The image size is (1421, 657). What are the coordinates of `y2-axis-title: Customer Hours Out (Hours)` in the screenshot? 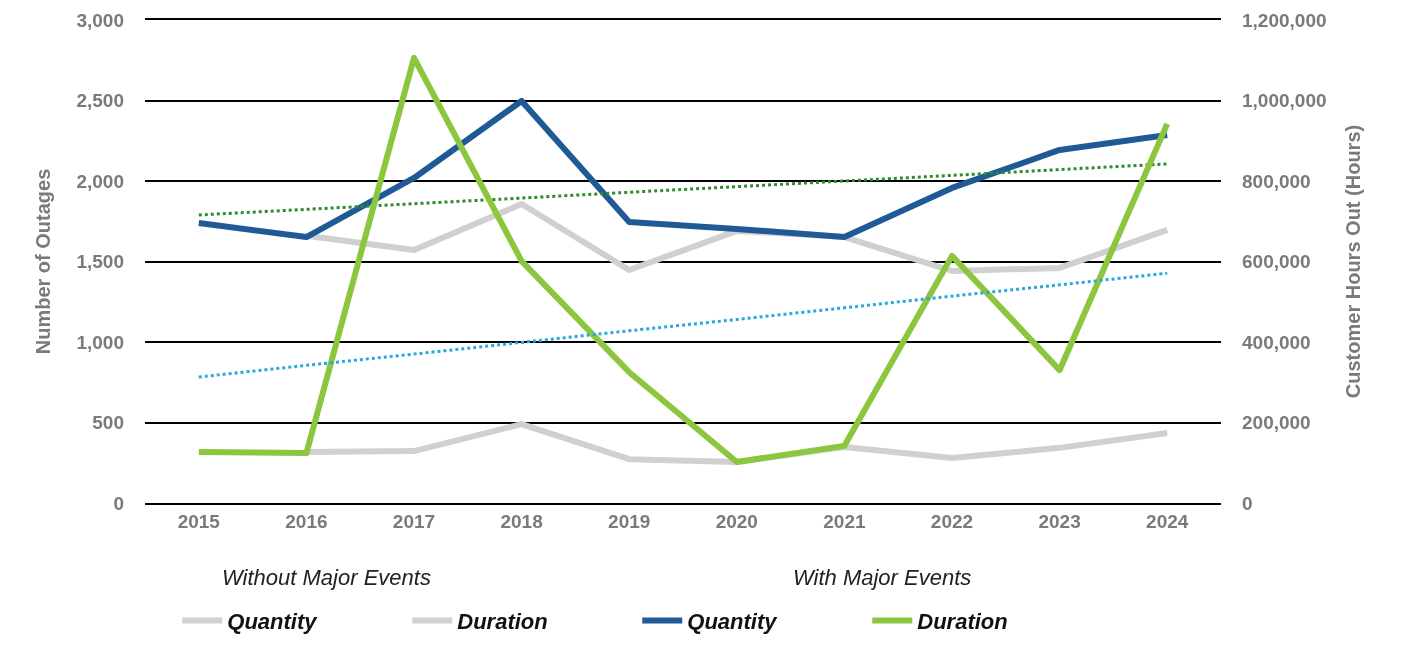 It's located at (1353, 261).